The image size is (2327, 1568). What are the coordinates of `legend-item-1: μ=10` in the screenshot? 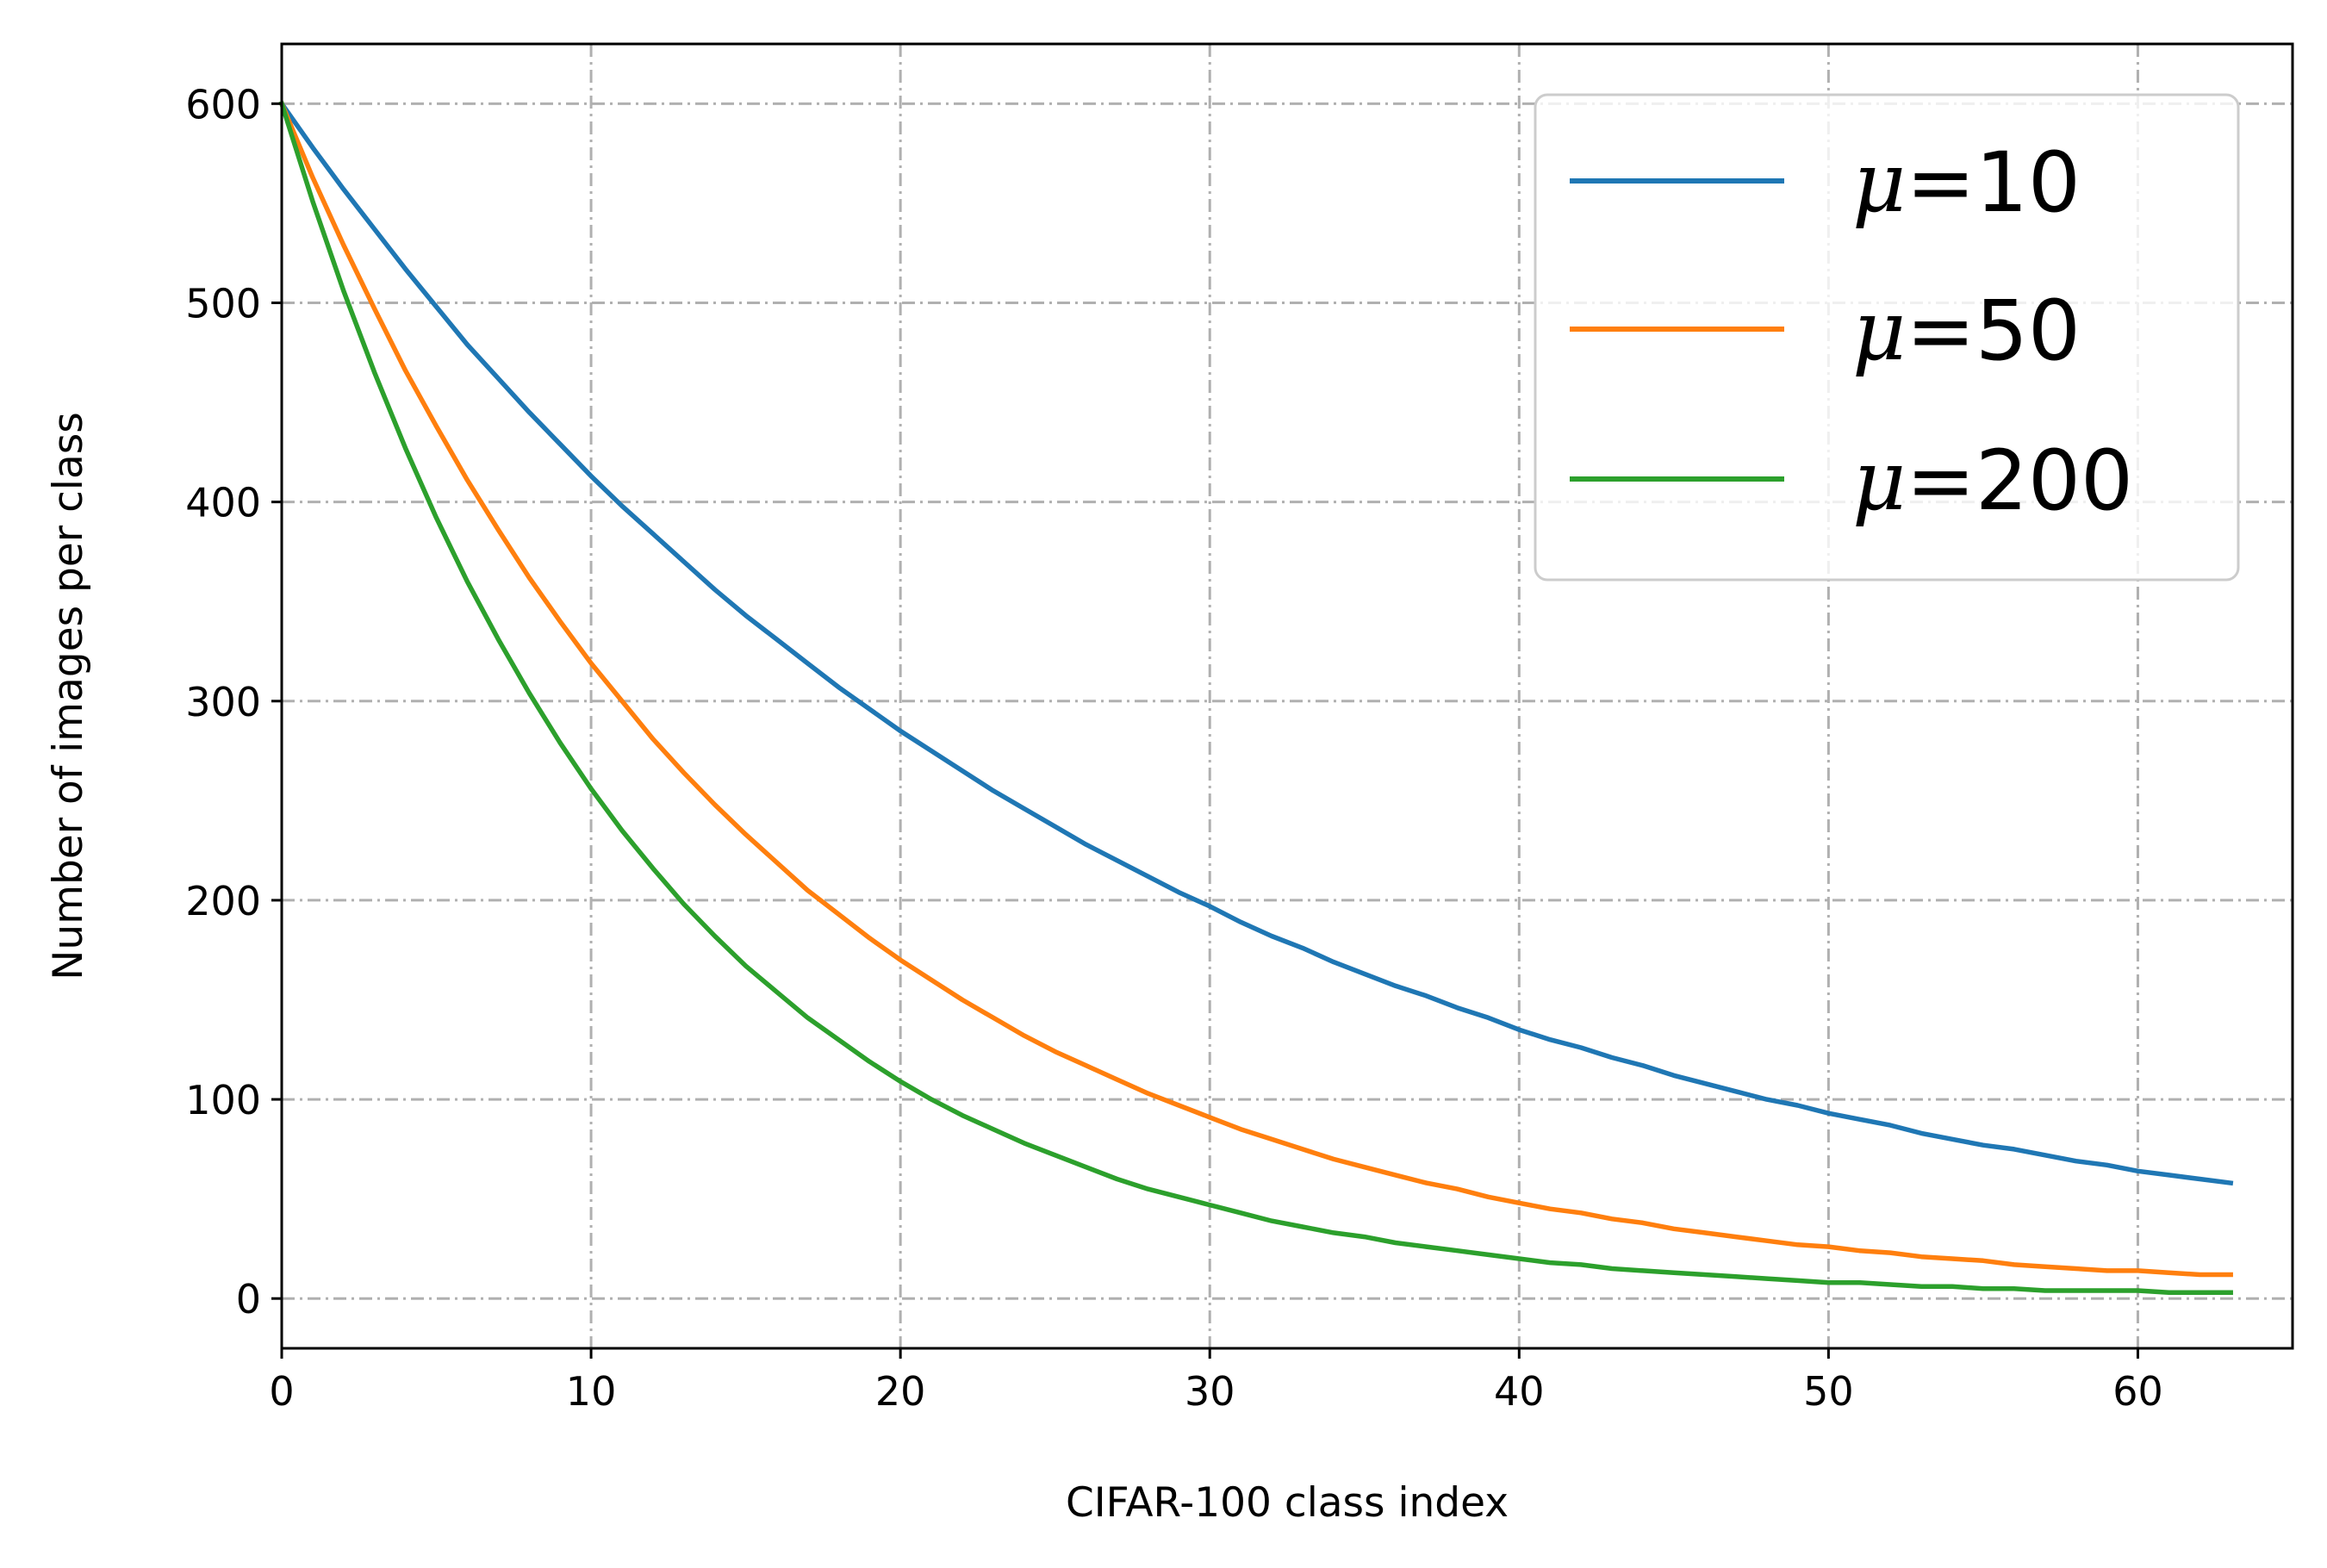 It's located at (1826, 183).